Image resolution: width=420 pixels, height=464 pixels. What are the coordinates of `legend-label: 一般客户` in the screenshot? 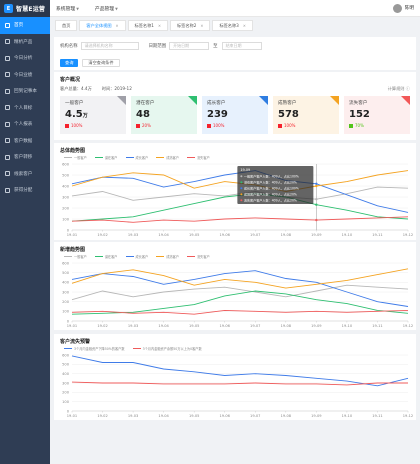 It's located at (80, 158).